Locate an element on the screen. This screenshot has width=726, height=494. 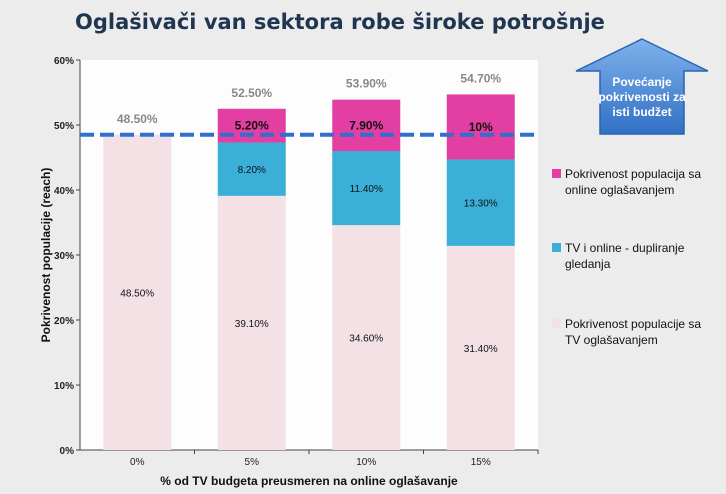
data-label: 13.30% is located at coordinates (481, 204).